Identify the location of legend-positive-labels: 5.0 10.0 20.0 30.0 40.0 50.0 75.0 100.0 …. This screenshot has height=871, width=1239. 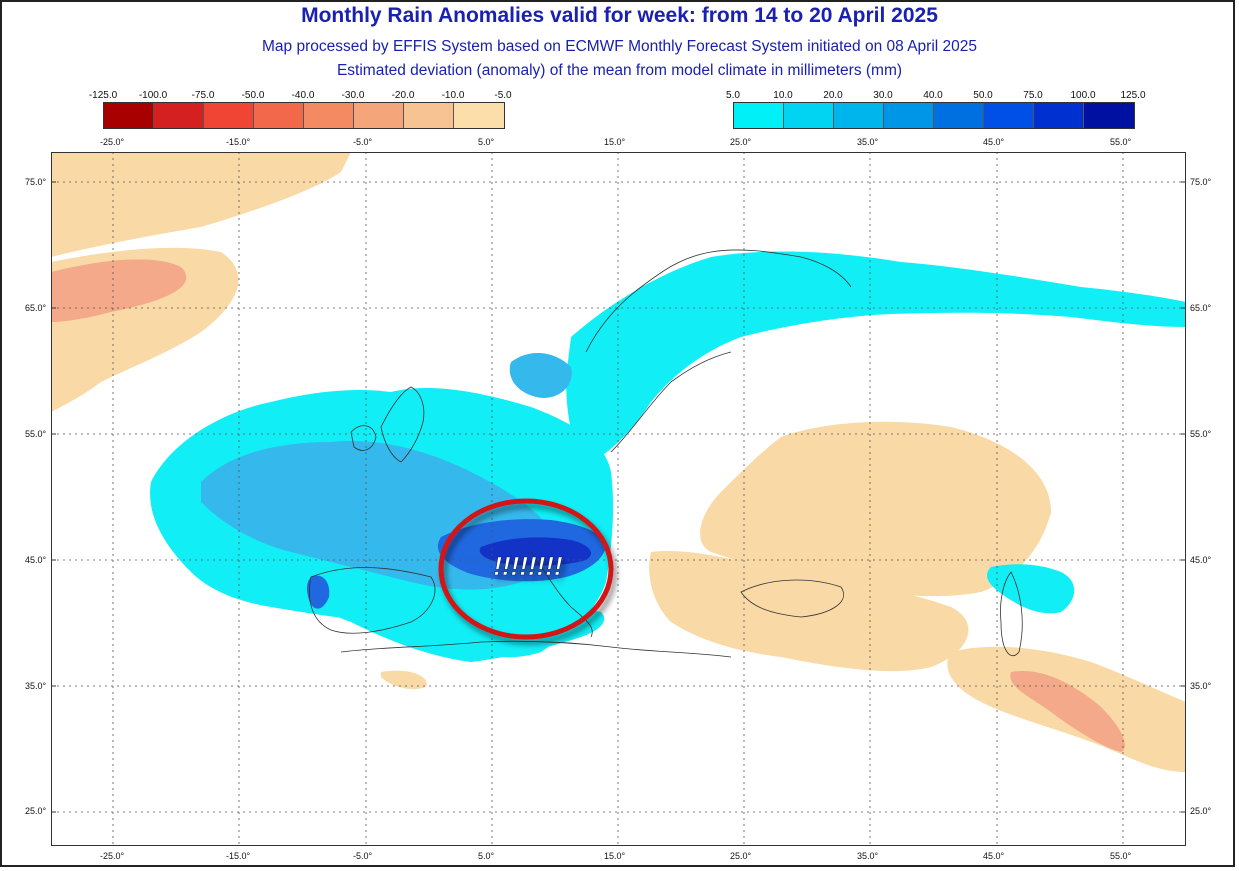
(935, 96).